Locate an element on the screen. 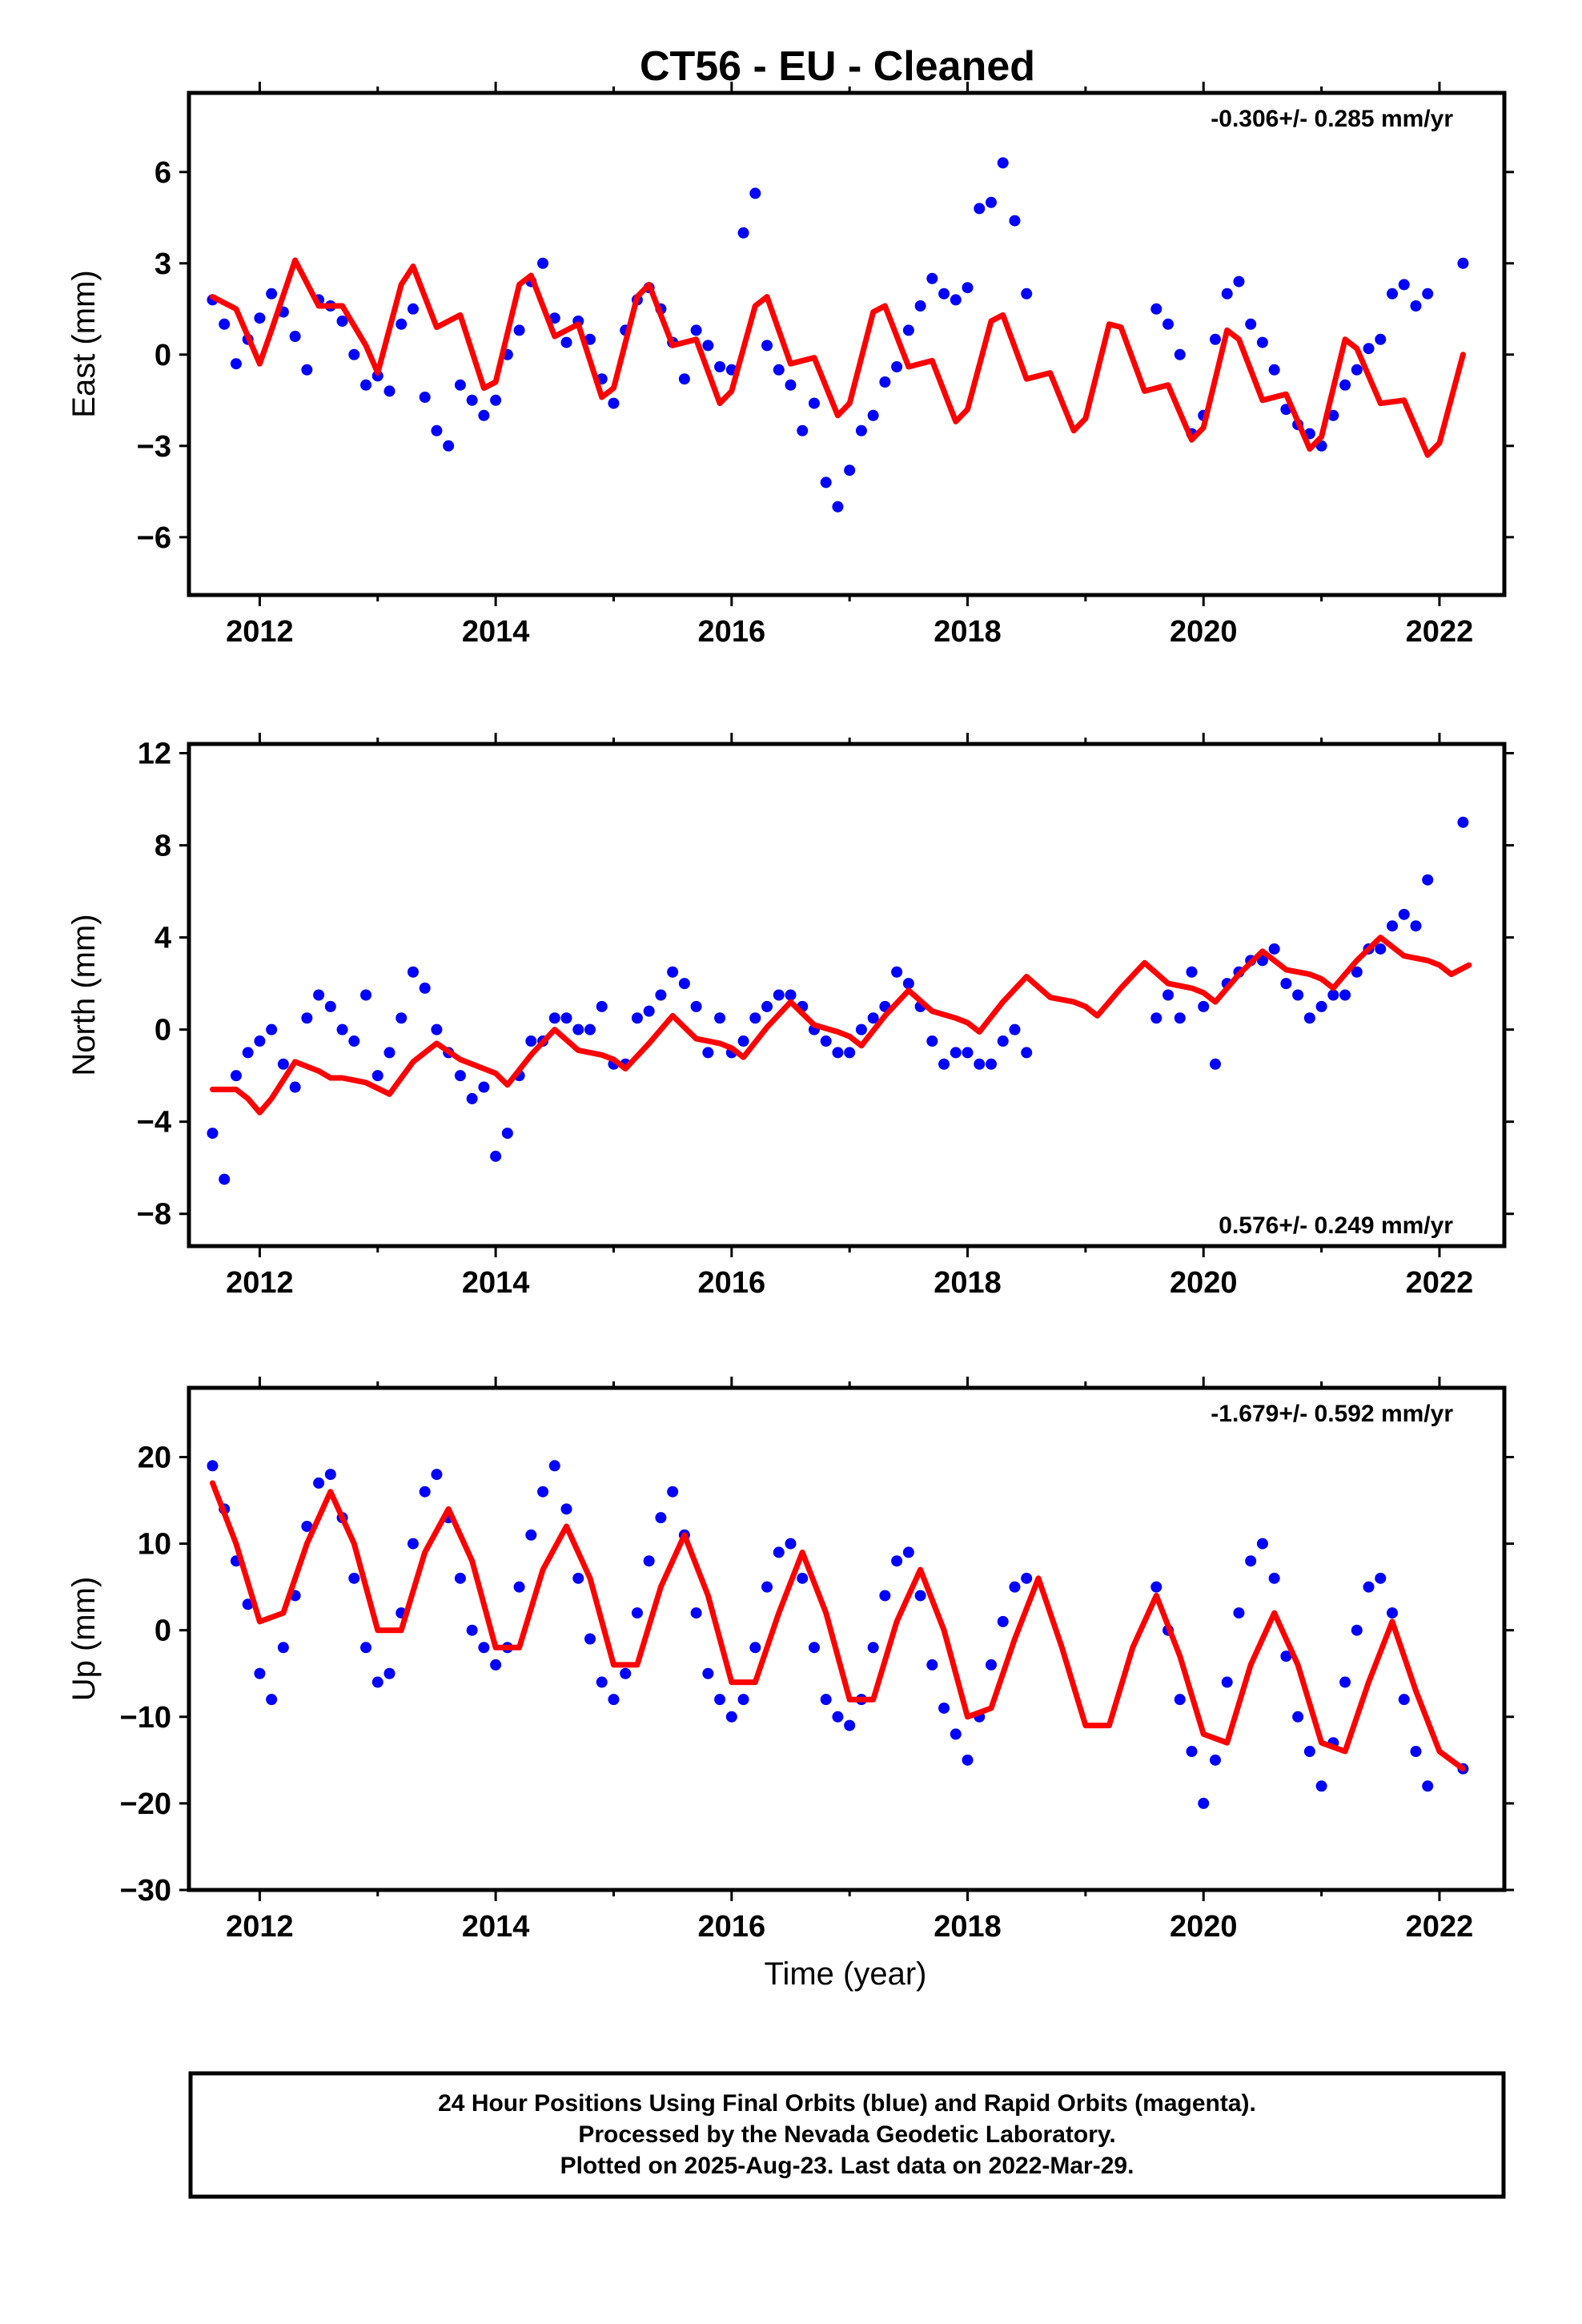 This screenshot has width=1582, height=2324. x-tick-label: 2012 is located at coordinates (260, 632).